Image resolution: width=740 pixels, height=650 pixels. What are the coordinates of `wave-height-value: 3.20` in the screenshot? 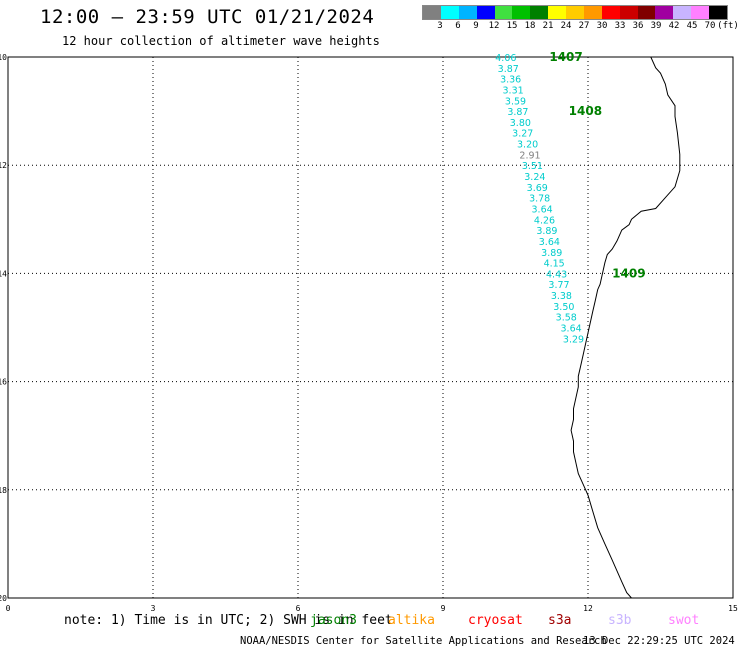 It's located at (527, 145).